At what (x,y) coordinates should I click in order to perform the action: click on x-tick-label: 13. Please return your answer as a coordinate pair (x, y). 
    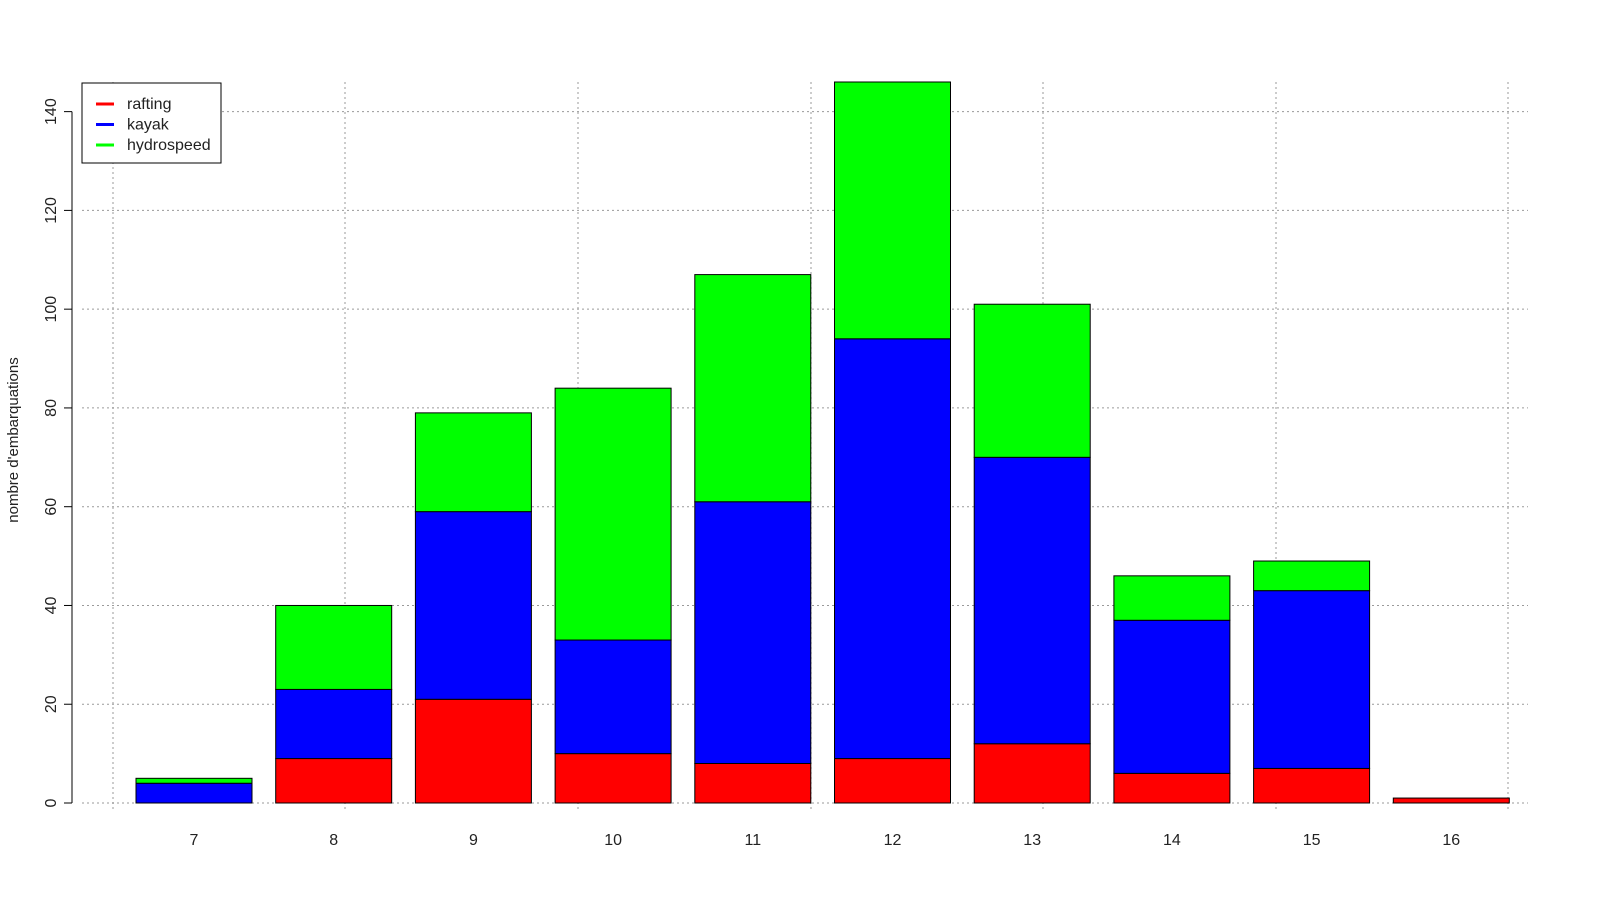
    Looking at the image, I should click on (1032, 840).